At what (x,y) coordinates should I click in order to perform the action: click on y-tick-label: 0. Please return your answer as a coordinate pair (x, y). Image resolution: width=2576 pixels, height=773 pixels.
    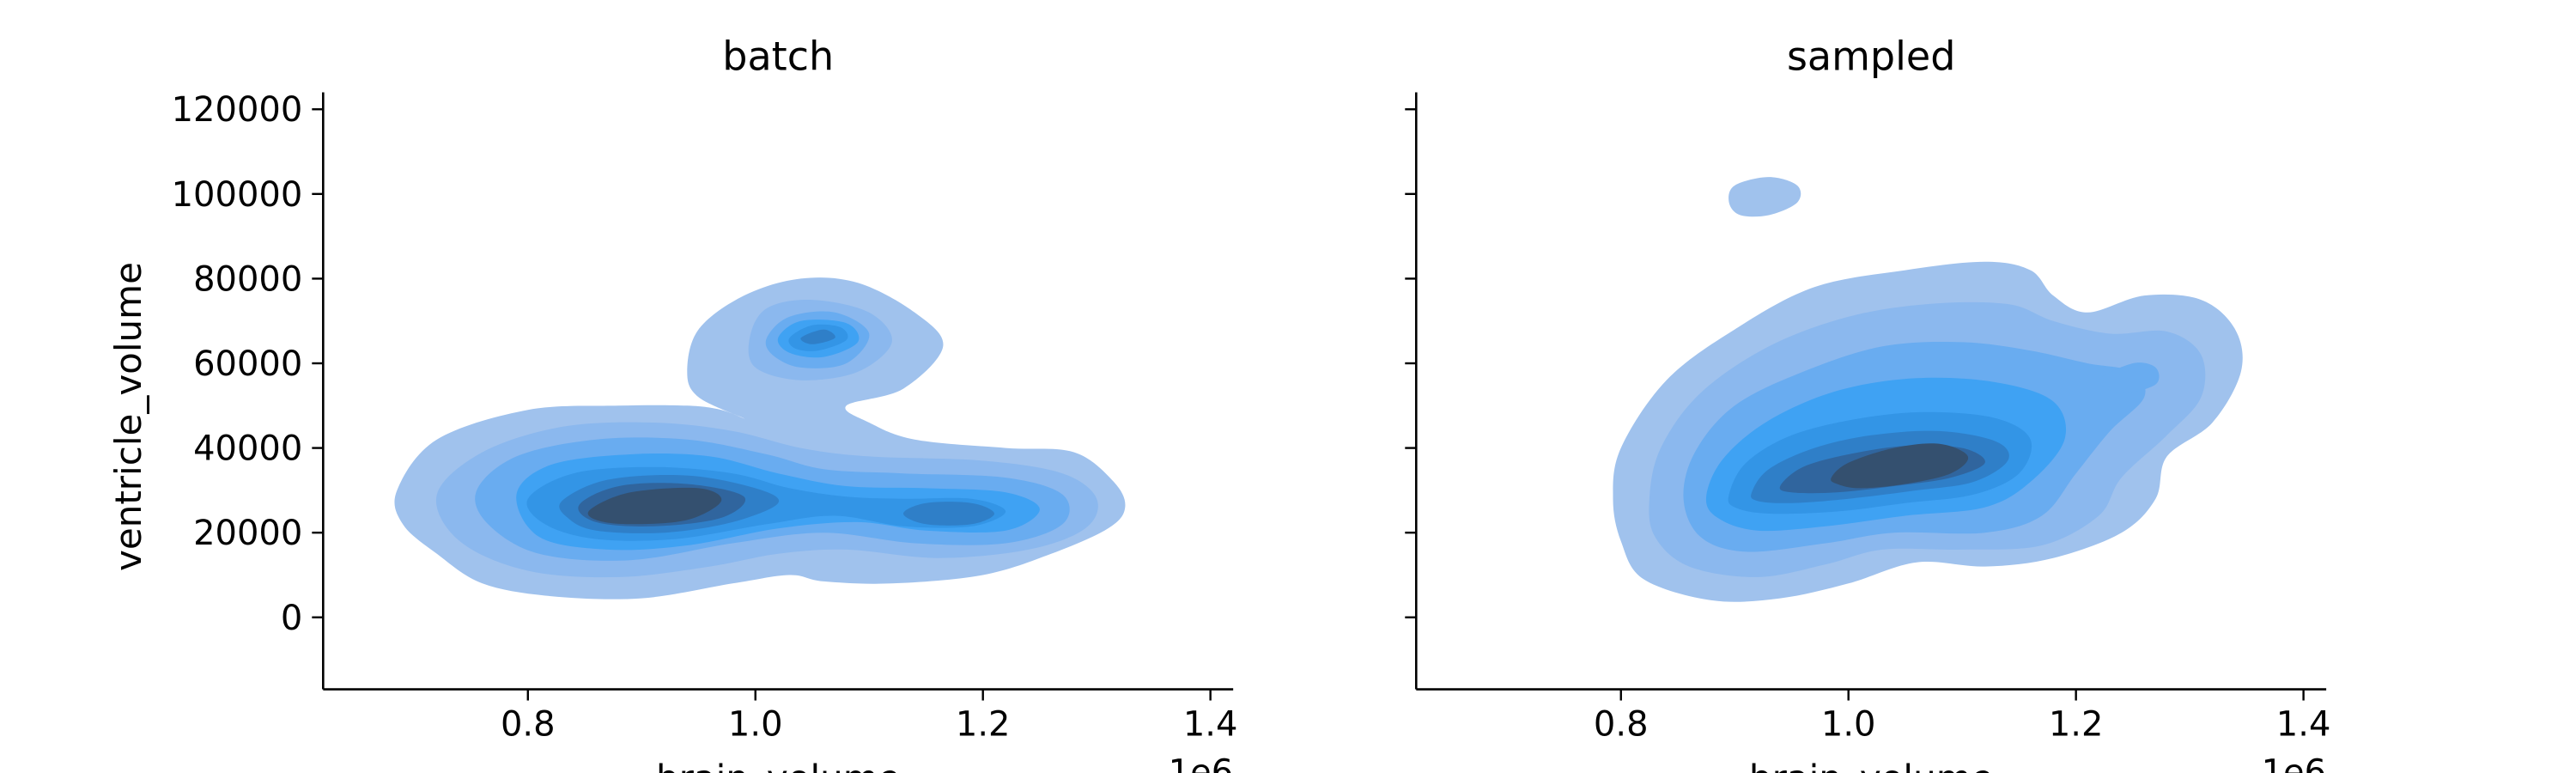
    Looking at the image, I should click on (291, 618).